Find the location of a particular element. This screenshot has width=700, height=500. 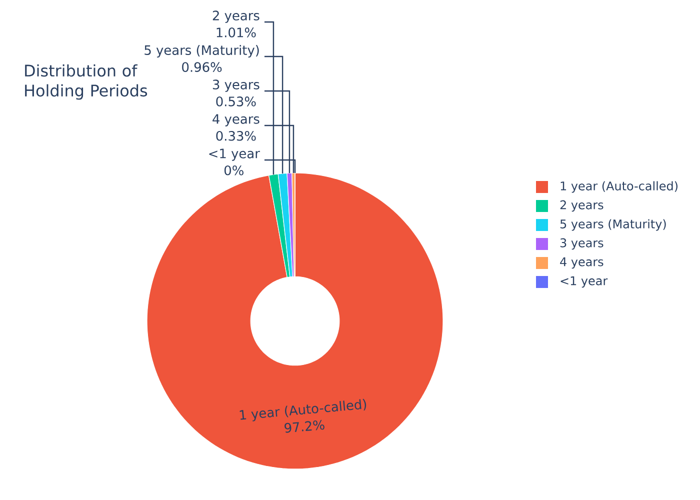

slice-label: 3 years is located at coordinates (236, 86).